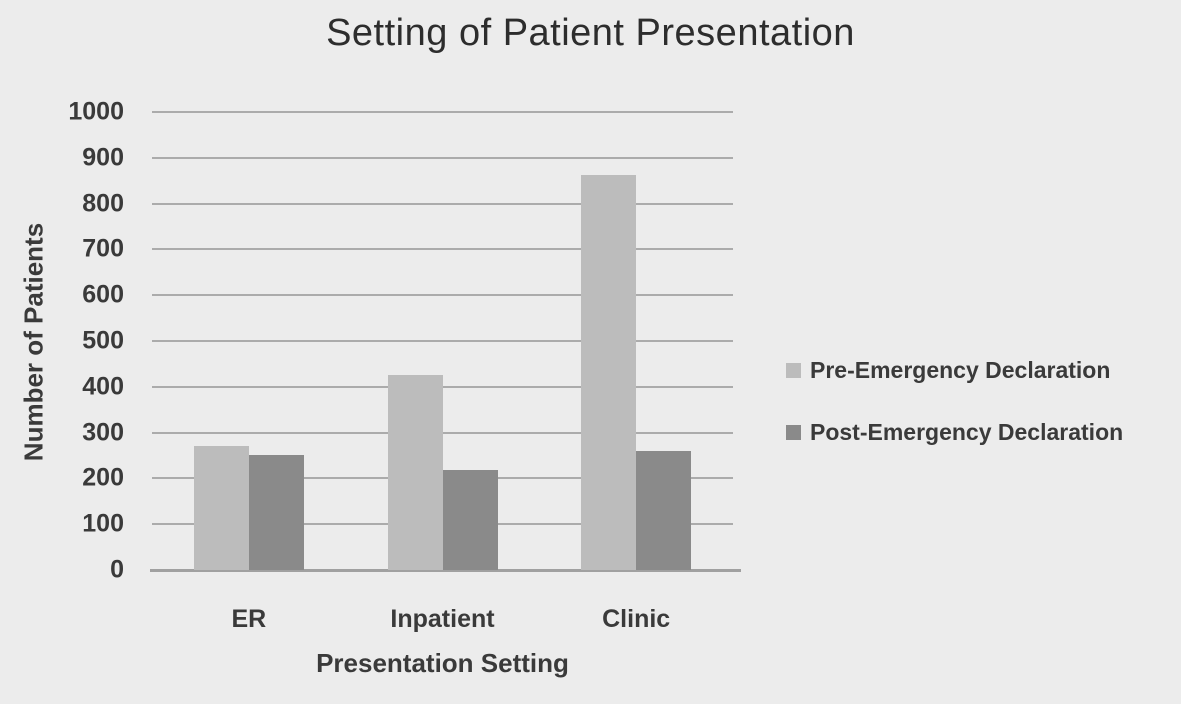  Describe the element at coordinates (103, 294) in the screenshot. I see `y-tick-label-600: 600` at that location.